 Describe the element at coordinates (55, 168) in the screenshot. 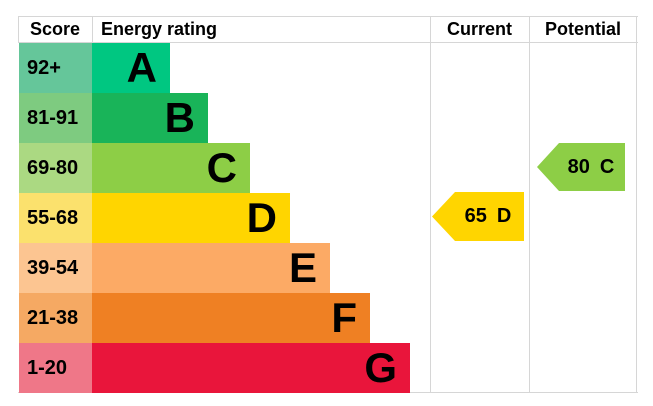

I see `score-range-c: 69-80` at that location.